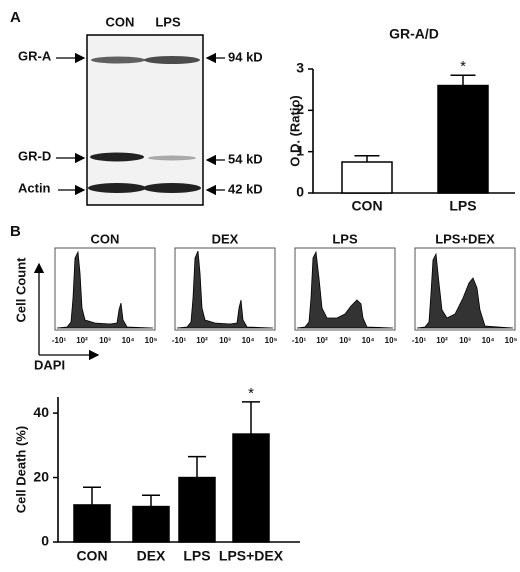 The height and width of the screenshot is (572, 520). I want to click on y-axis-label: Cell Count, so click(20, 290).